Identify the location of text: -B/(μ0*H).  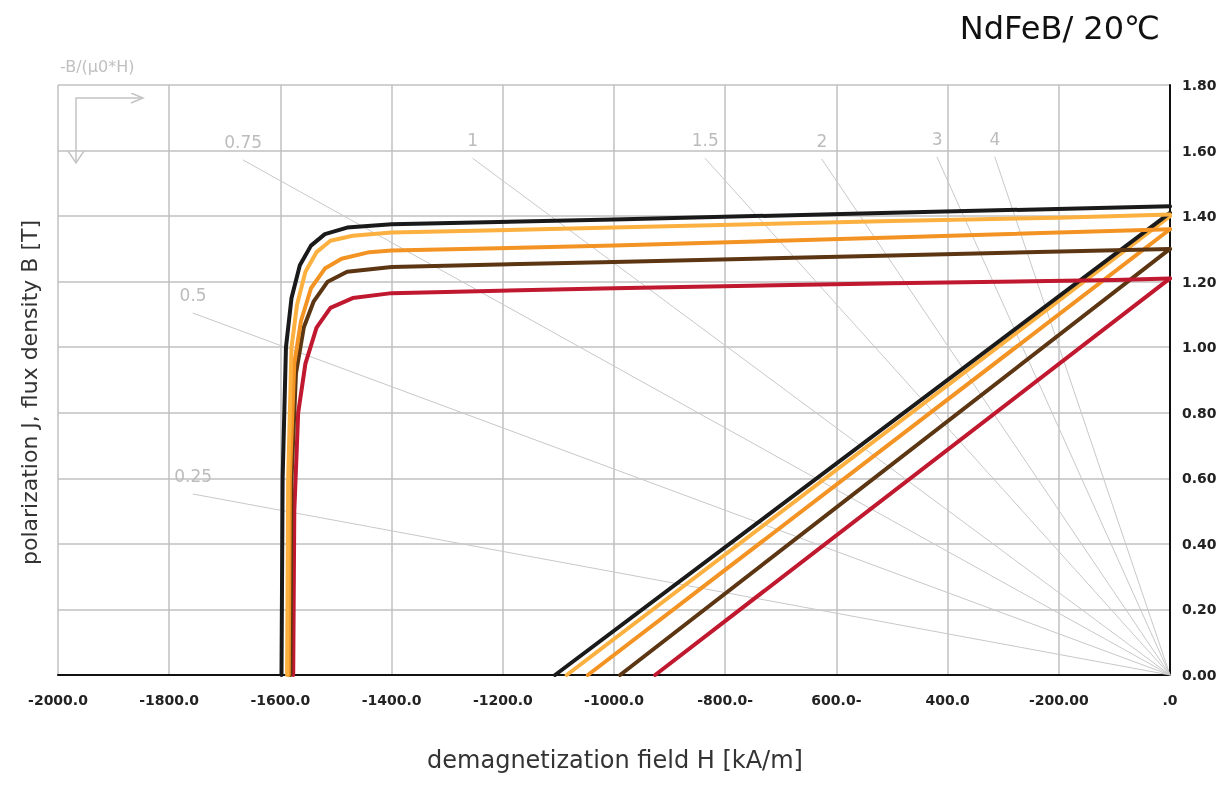
(97, 66).